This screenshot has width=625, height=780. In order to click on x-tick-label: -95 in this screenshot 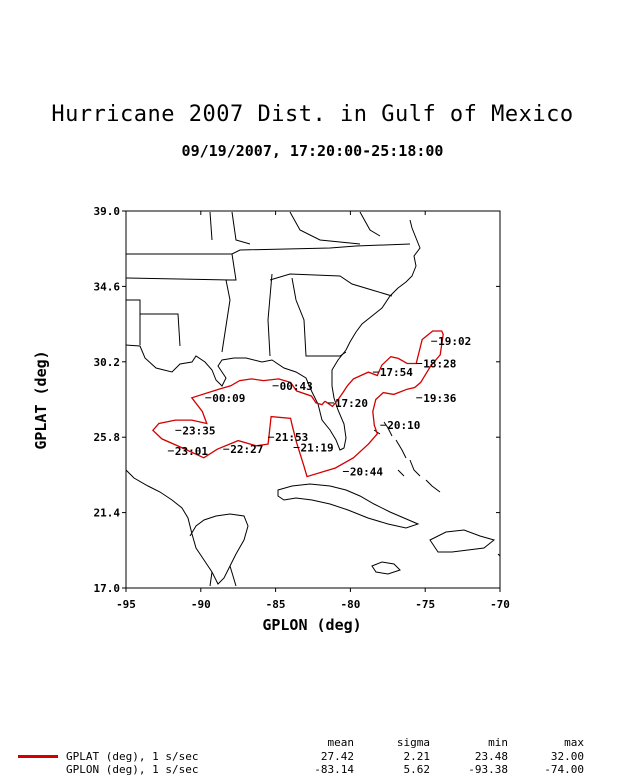, I will do `click(126, 604)`.